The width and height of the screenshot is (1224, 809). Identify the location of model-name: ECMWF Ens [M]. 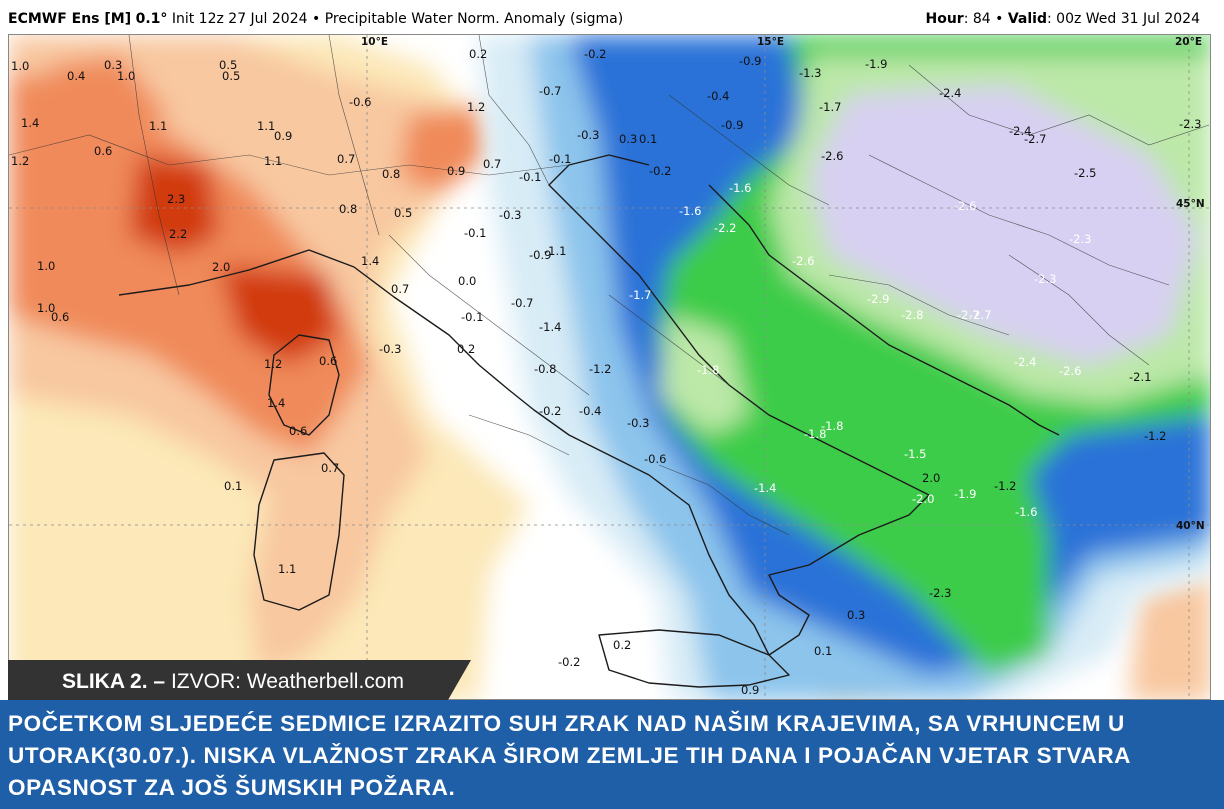
(70, 19).